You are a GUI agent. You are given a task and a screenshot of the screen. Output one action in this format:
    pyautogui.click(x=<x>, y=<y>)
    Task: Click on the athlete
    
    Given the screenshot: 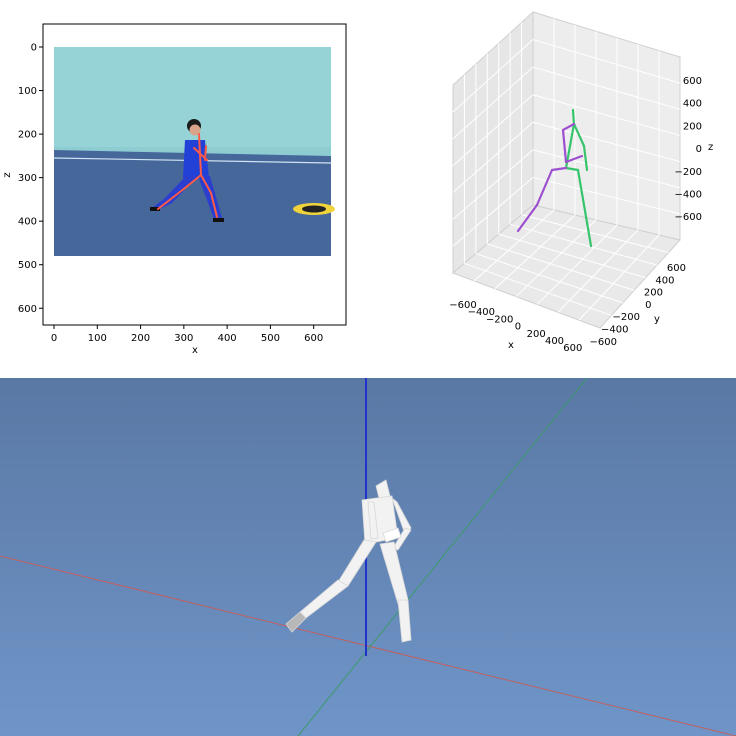 What is the action you would take?
    pyautogui.click(x=187, y=170)
    